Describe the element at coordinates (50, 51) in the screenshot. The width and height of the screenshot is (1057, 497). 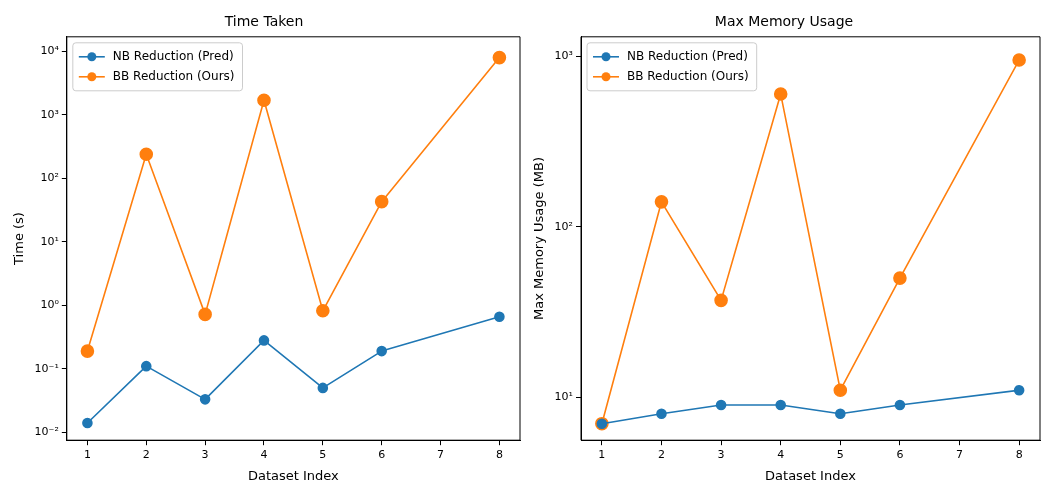
I see `y-tick-label: 10⁴` at that location.